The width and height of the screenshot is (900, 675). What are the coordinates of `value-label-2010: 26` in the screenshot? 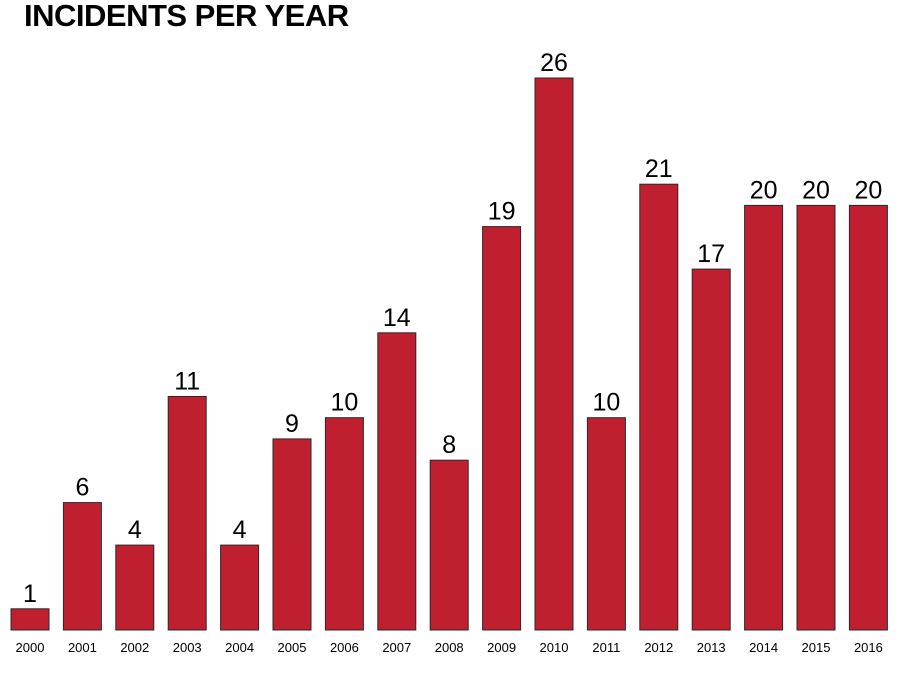 It's located at (554, 63).